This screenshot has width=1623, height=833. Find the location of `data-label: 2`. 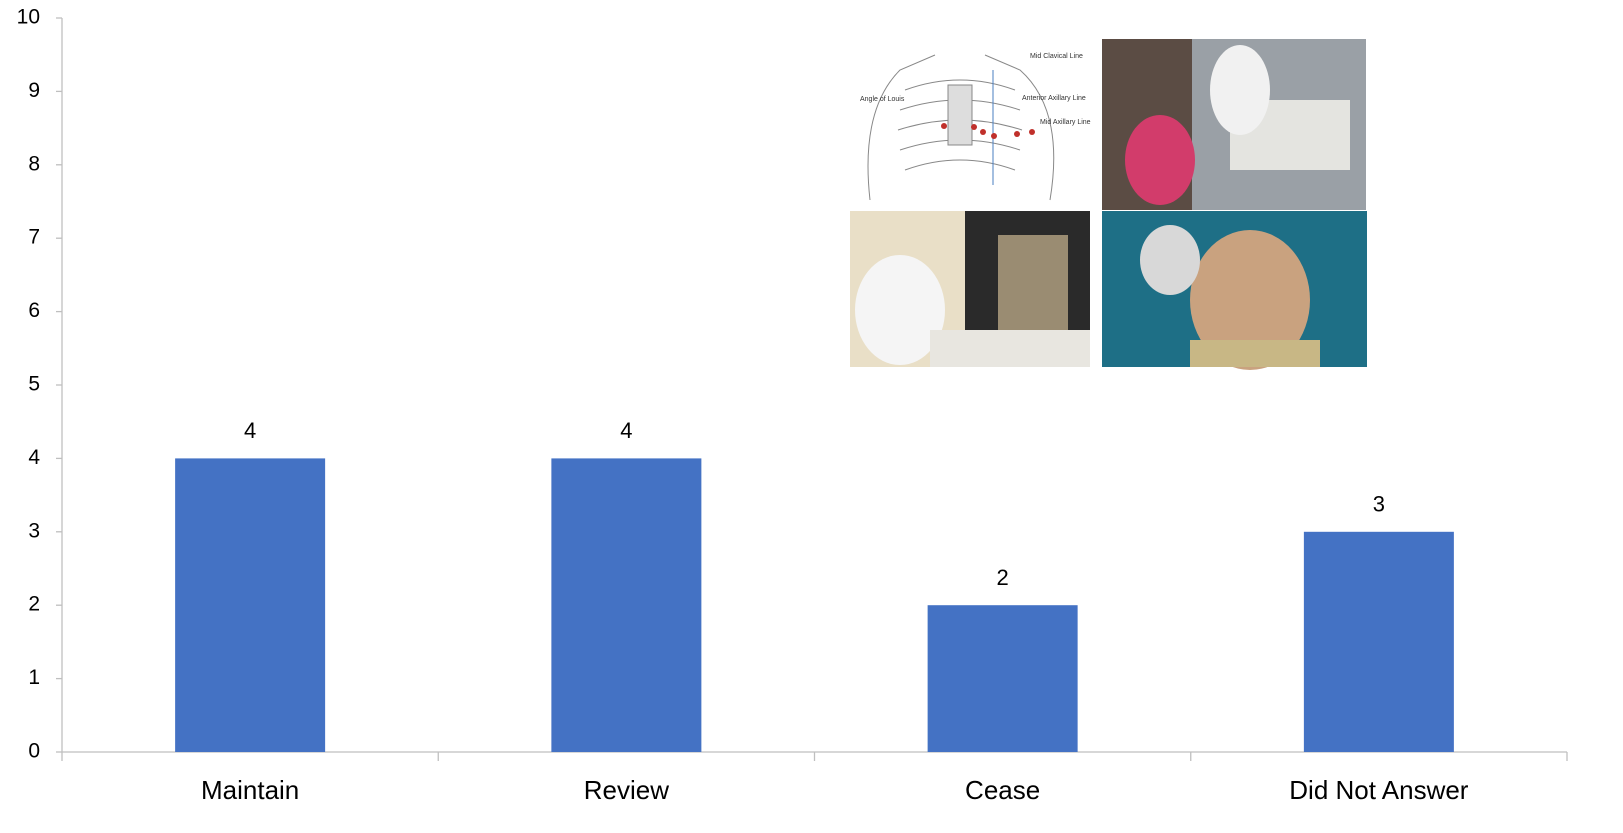

data-label: 2 is located at coordinates (1003, 577).